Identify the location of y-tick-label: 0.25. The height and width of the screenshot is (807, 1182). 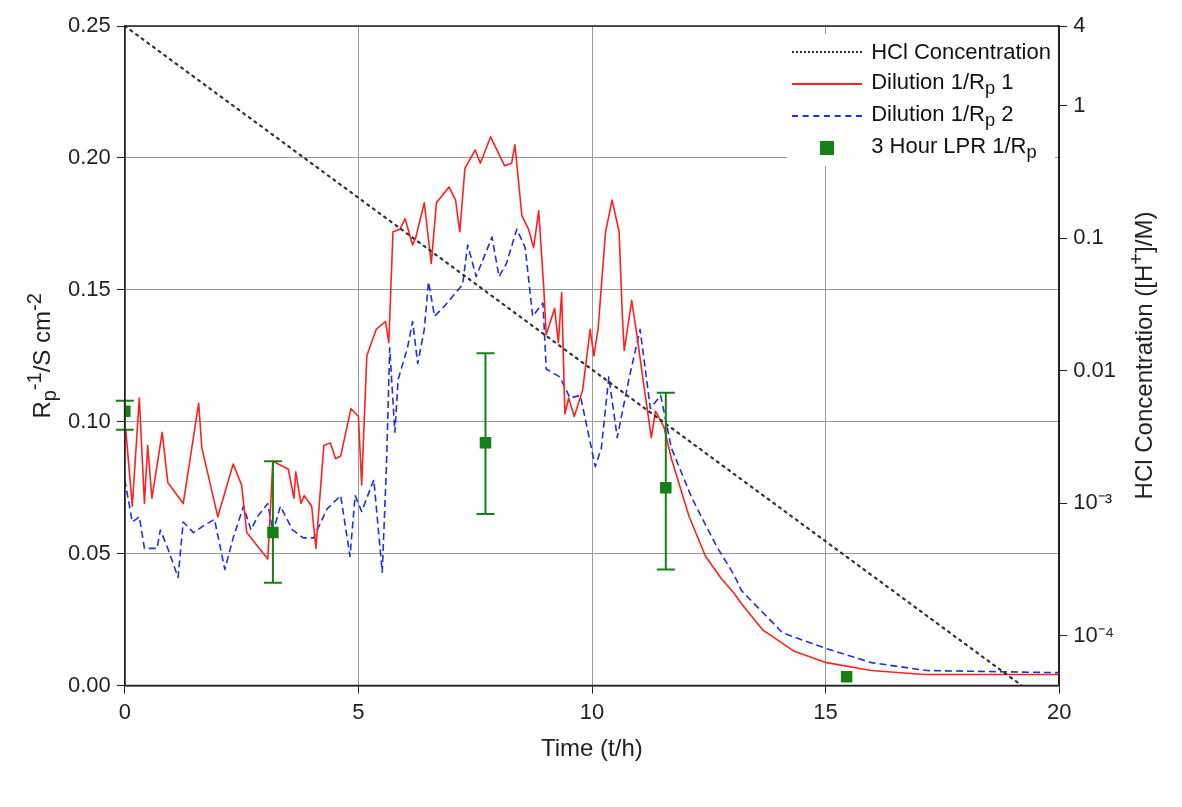
(89, 25).